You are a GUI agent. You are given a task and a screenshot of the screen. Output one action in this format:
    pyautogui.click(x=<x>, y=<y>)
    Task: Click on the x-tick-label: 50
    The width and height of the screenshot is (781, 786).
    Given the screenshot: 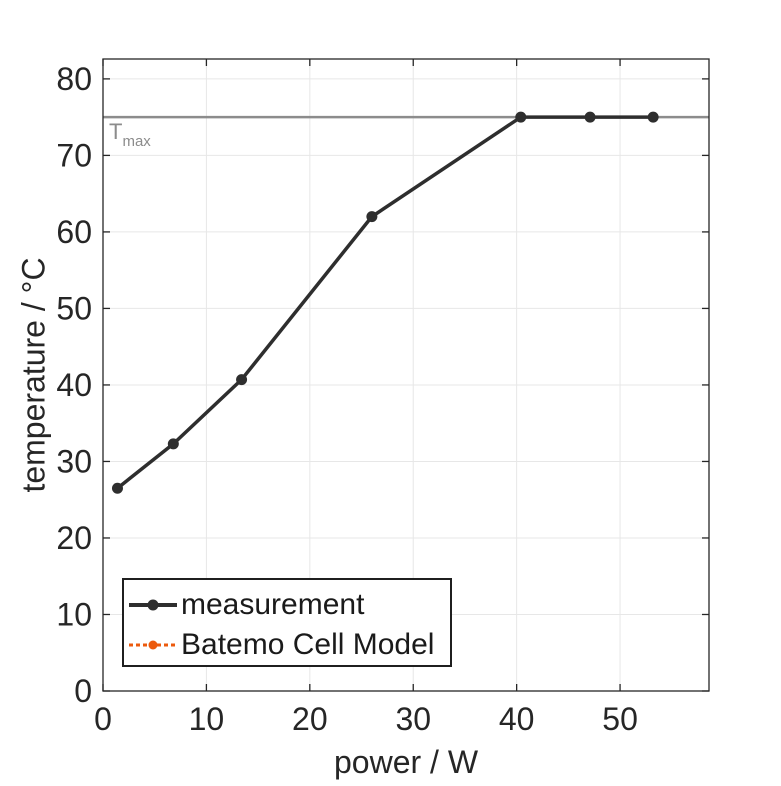 What is the action you would take?
    pyautogui.click(x=620, y=719)
    